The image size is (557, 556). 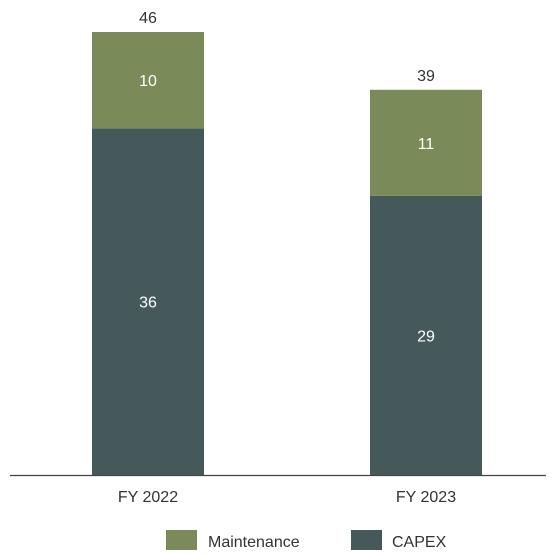 I want to click on legend-label-capex: CAPEX, so click(x=419, y=542).